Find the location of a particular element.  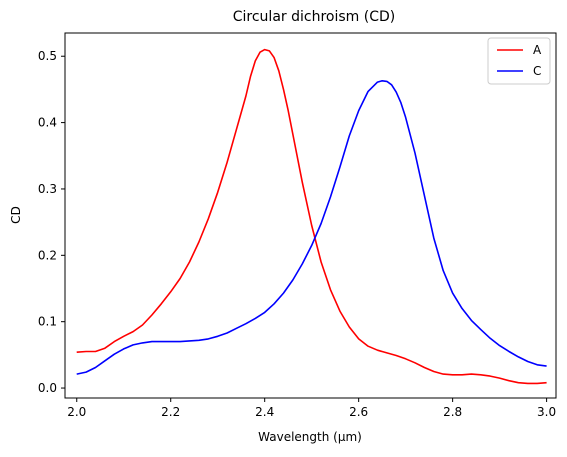

chart-title: Circular dichroism (CD) is located at coordinates (314, 17).